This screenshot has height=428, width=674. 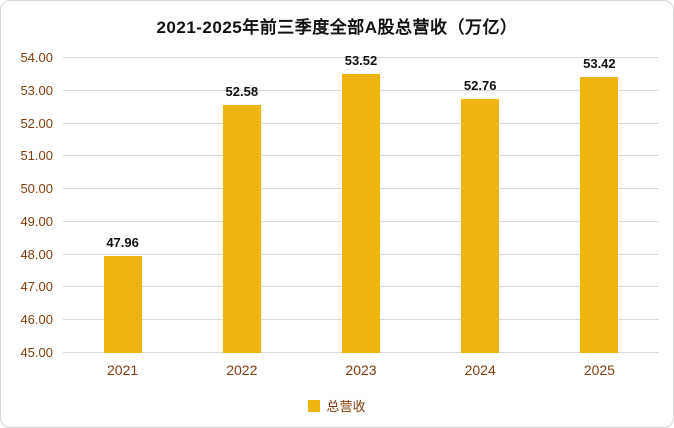 What do you see at coordinates (36, 123) in the screenshot?
I see `y-tick-label: 52.00` at bounding box center [36, 123].